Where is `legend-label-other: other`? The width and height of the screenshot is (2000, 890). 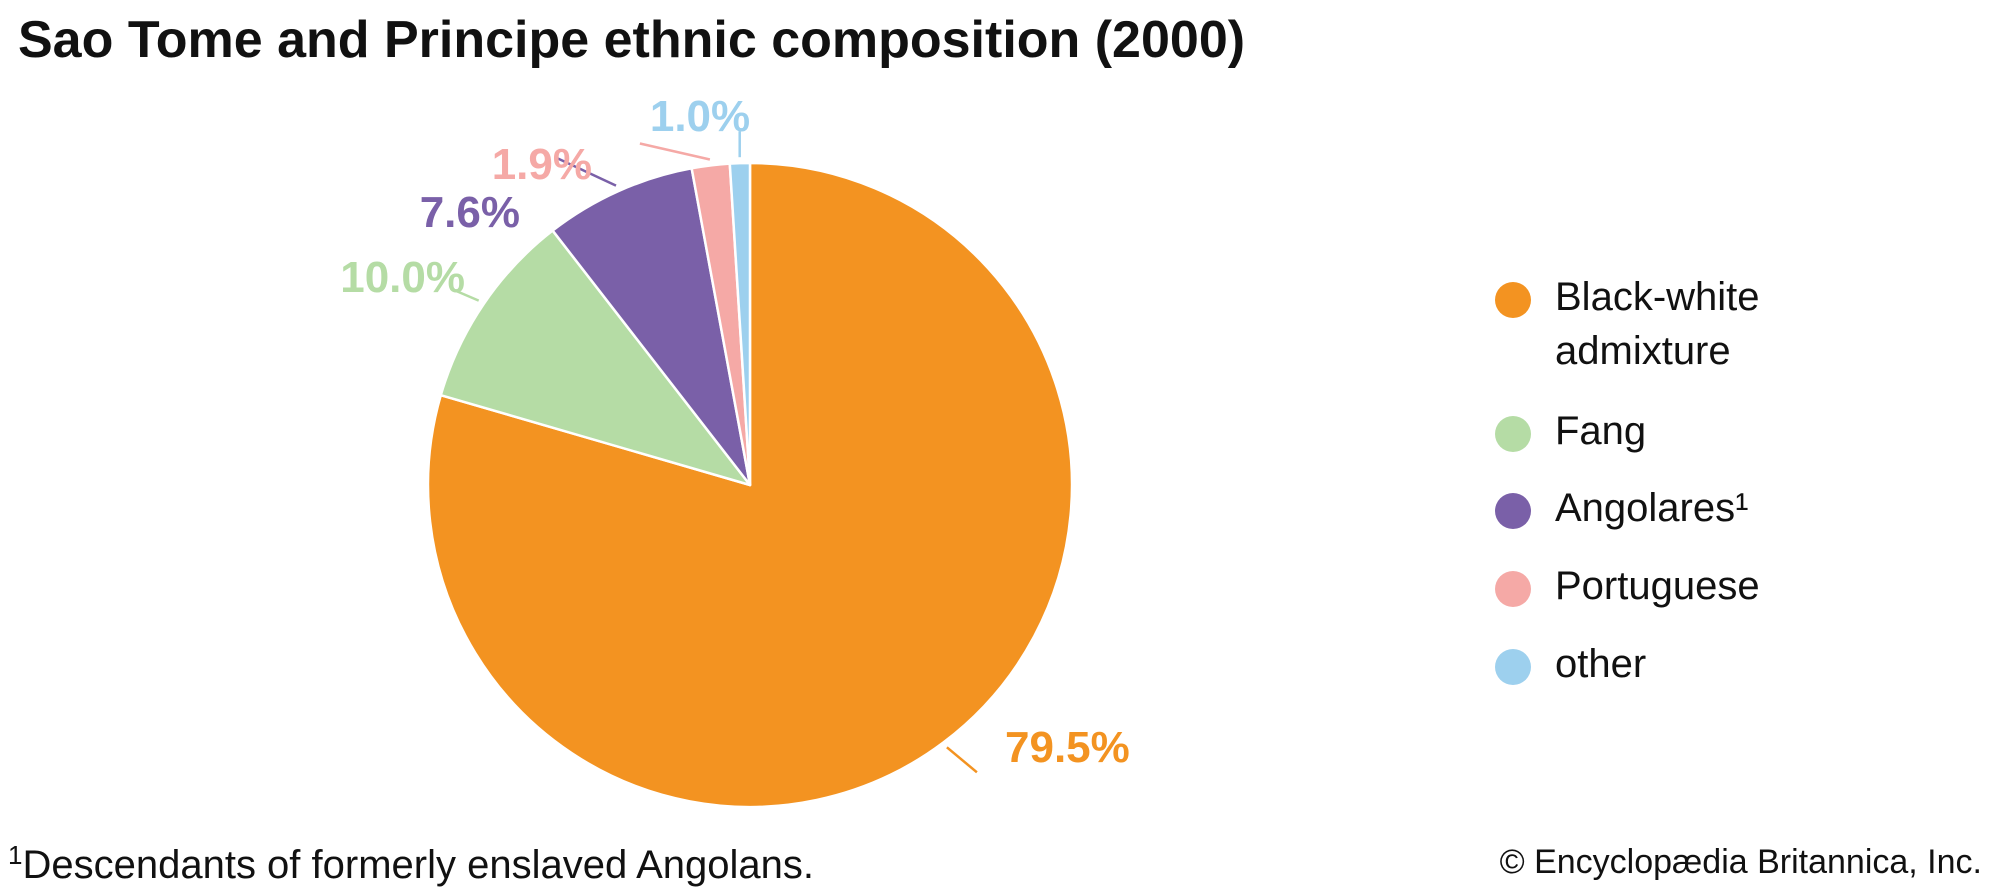 legend-label-other: other is located at coordinates (1601, 664).